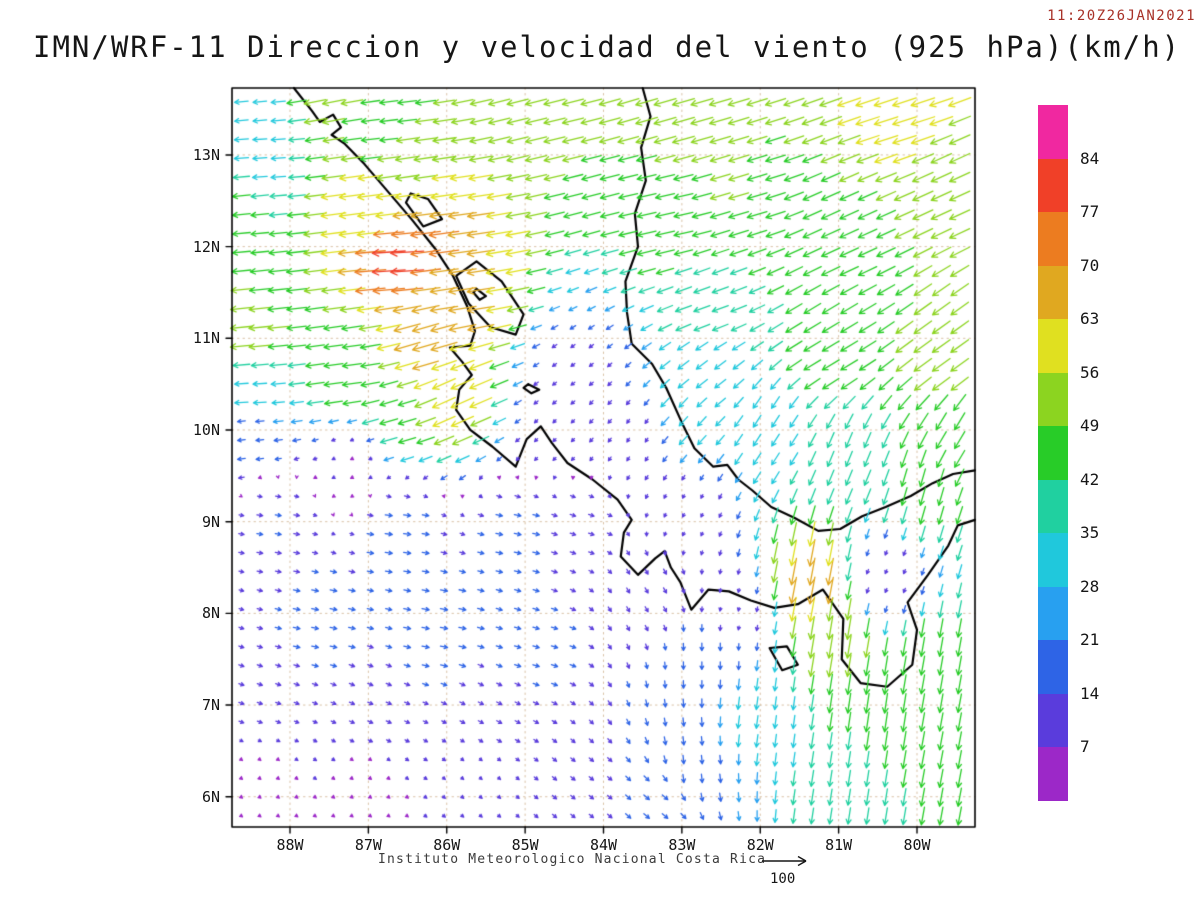  Describe the element at coordinates (210, 613) in the screenshot. I see `y-axis-label: 8N` at that location.